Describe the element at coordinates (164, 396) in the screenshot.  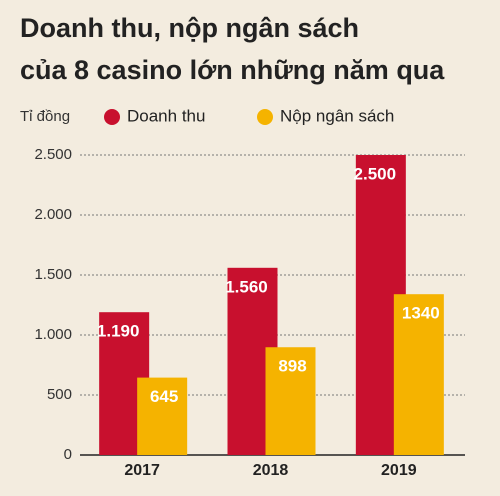
I see `value-label: 645` at that location.